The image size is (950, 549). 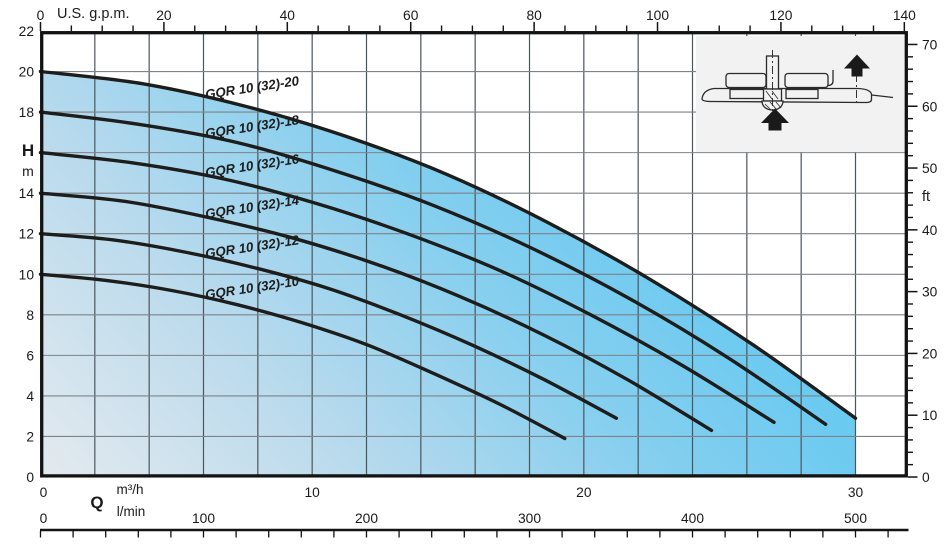 What do you see at coordinates (855, 518) in the screenshot?
I see `tick-label: 500` at bounding box center [855, 518].